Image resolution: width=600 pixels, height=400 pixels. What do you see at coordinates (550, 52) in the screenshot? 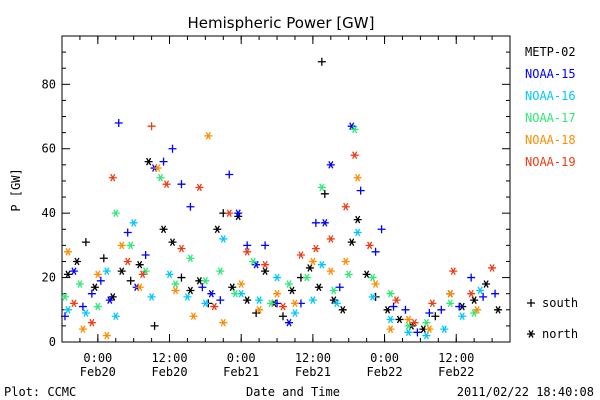
I see `legend-entry-metp-02: METP-02` at bounding box center [550, 52].